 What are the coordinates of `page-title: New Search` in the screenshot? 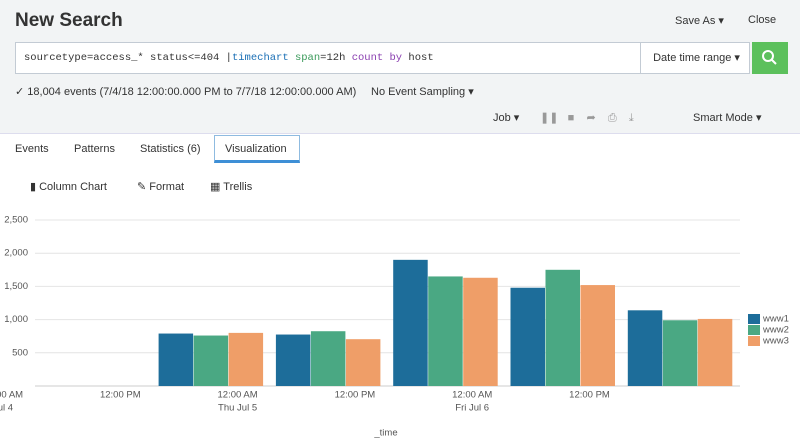 It's located at (69, 20).